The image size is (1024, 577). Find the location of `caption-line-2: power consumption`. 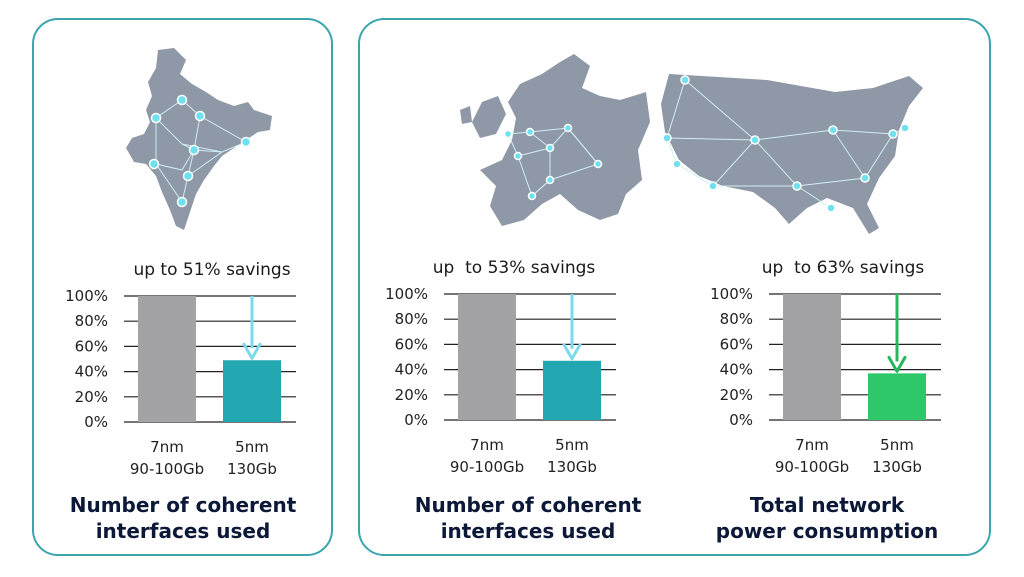

caption-line-2: power consumption is located at coordinates (827, 531).